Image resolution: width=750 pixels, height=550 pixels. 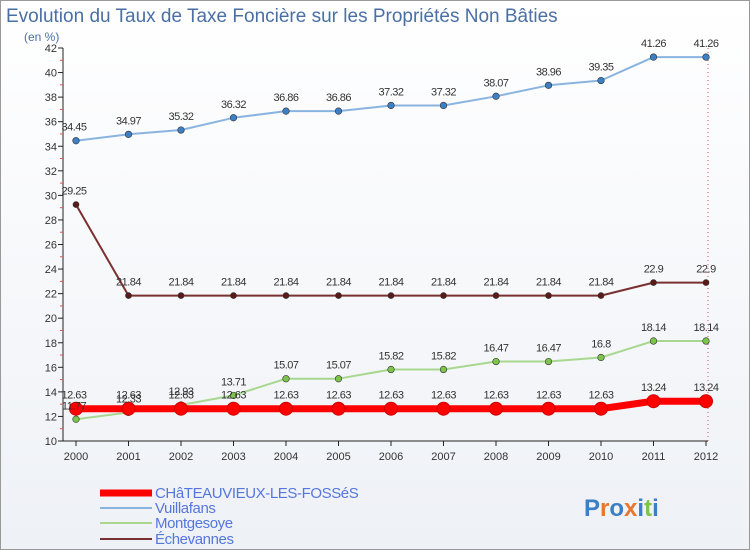 I want to click on y-tick-label: 22, so click(x=51, y=295).